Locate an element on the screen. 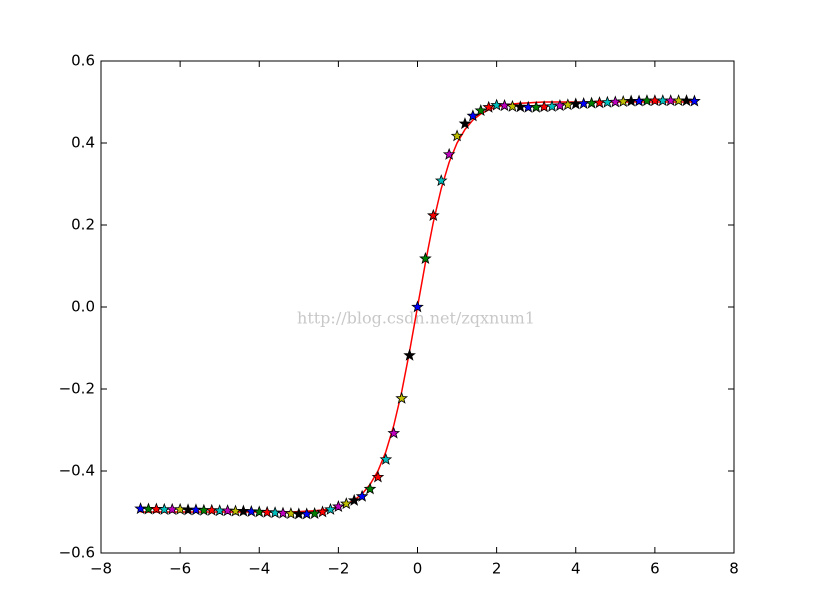 The image size is (815, 615). y-tick-label: 0.0 is located at coordinates (83, 307).